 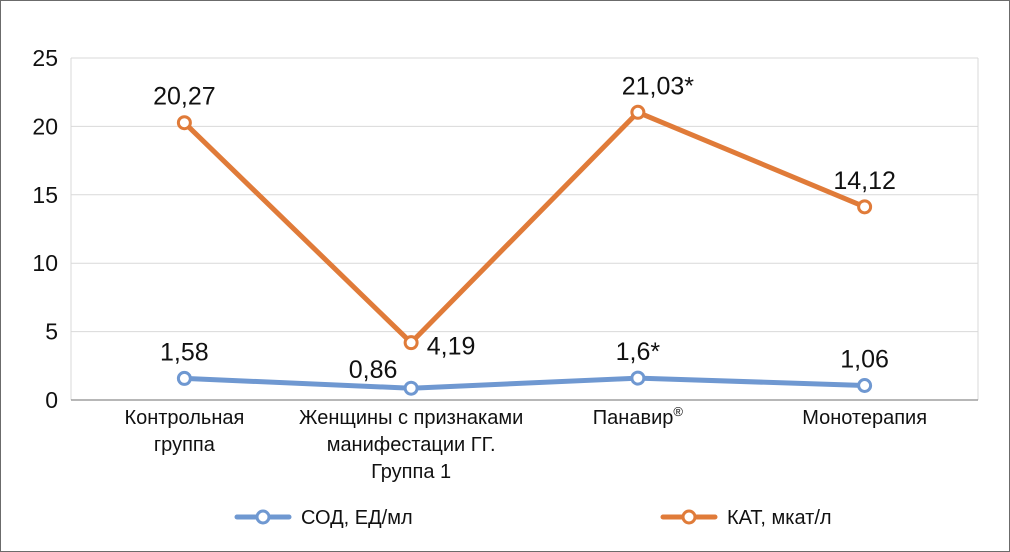 I want to click on x-category-label: Контрольная группа, so click(x=184, y=431).